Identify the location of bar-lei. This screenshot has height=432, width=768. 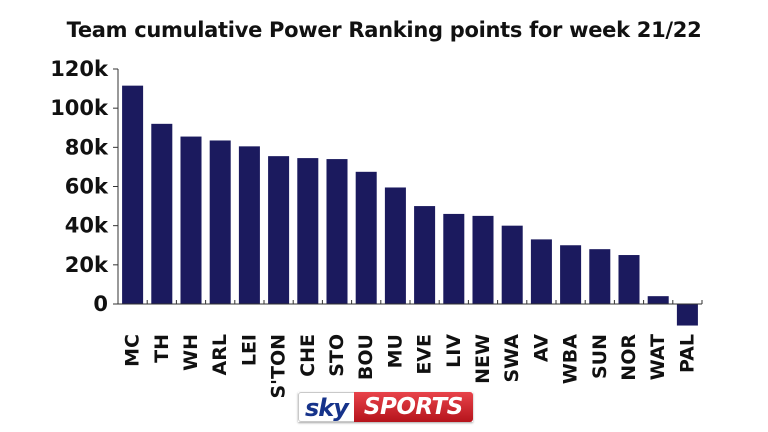
(249, 225).